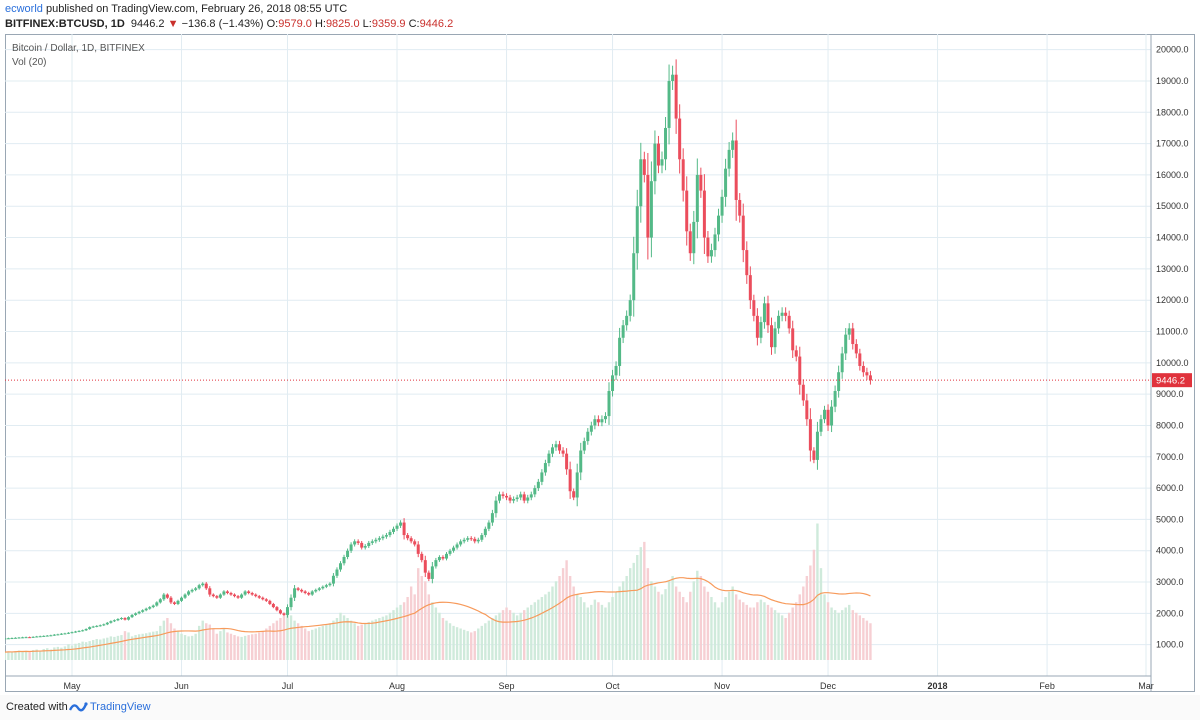 This screenshot has width=1200, height=720. What do you see at coordinates (367, 24) in the screenshot?
I see `low-label: L:` at bounding box center [367, 24].